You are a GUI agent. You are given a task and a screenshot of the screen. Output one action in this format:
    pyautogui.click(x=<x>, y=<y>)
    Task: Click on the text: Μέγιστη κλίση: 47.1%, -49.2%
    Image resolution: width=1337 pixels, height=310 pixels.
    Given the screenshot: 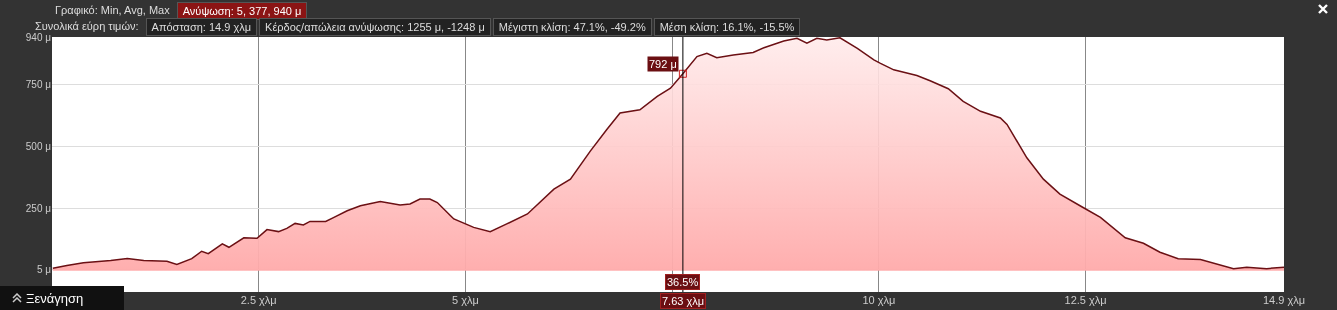 What is the action you would take?
    pyautogui.click(x=572, y=27)
    